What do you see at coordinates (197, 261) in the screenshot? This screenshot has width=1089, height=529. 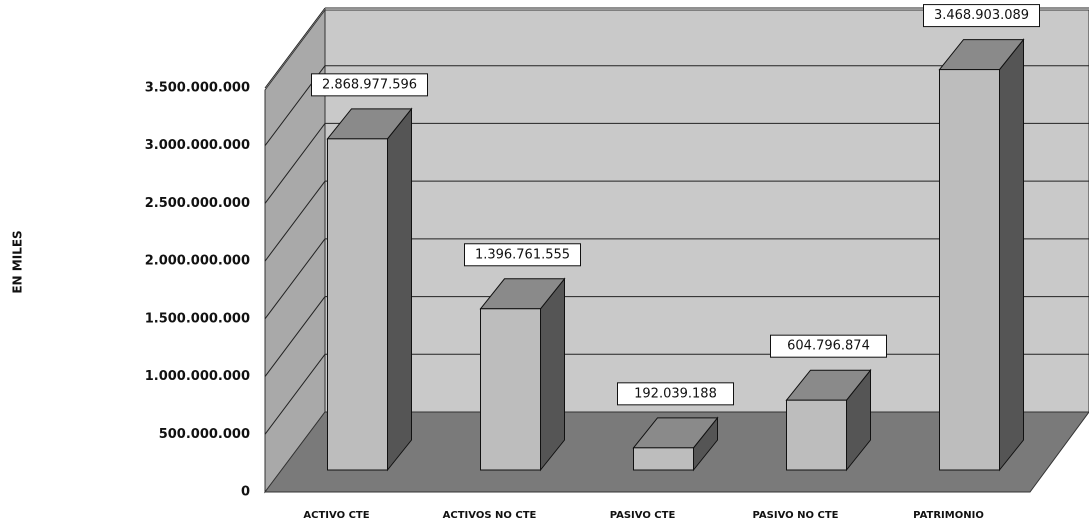 I see `y-tick-label: 2.000.000.000` at bounding box center [197, 261].